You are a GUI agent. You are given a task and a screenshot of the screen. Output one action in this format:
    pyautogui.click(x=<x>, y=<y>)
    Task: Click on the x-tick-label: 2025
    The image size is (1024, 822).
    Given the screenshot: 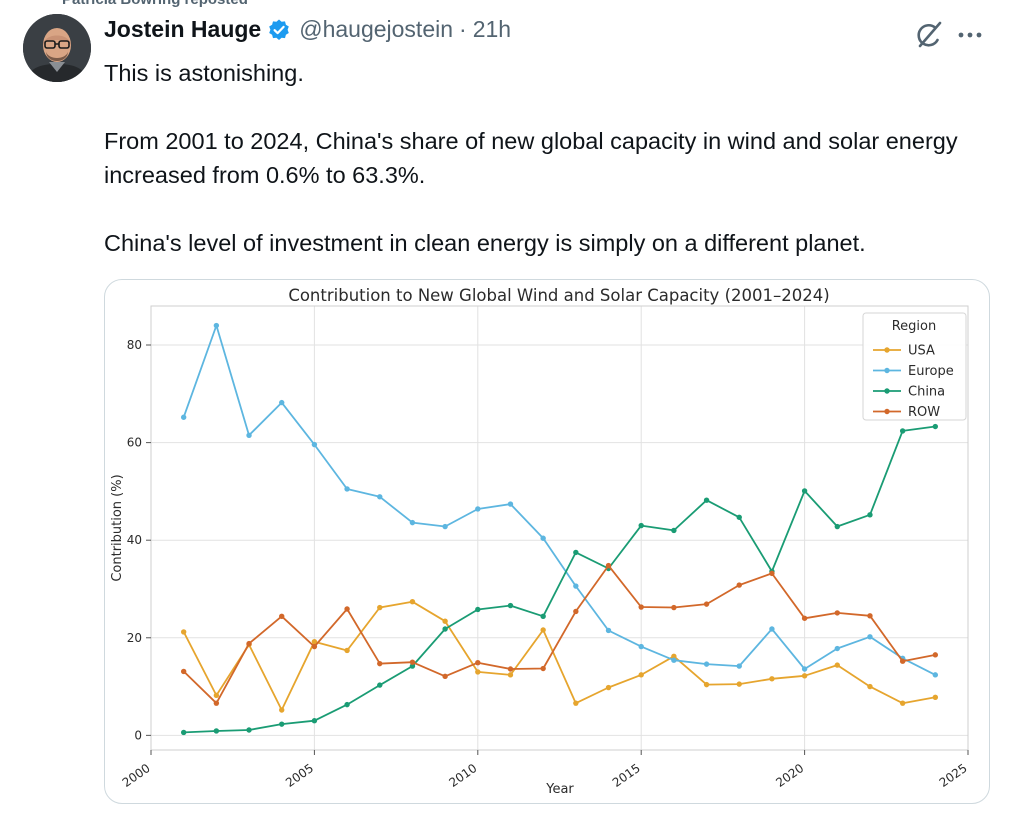 What is the action you would take?
    pyautogui.click(x=953, y=775)
    